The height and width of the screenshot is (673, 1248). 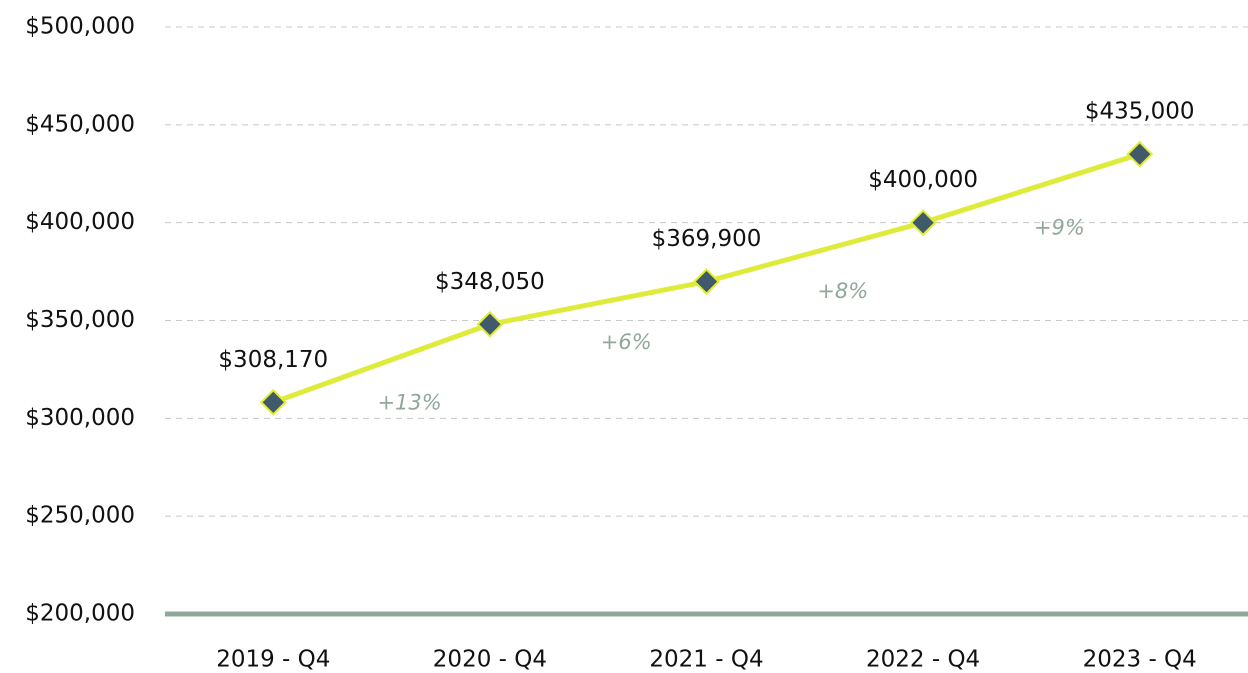 I want to click on y-tick-label: $500,000, so click(x=80, y=27).